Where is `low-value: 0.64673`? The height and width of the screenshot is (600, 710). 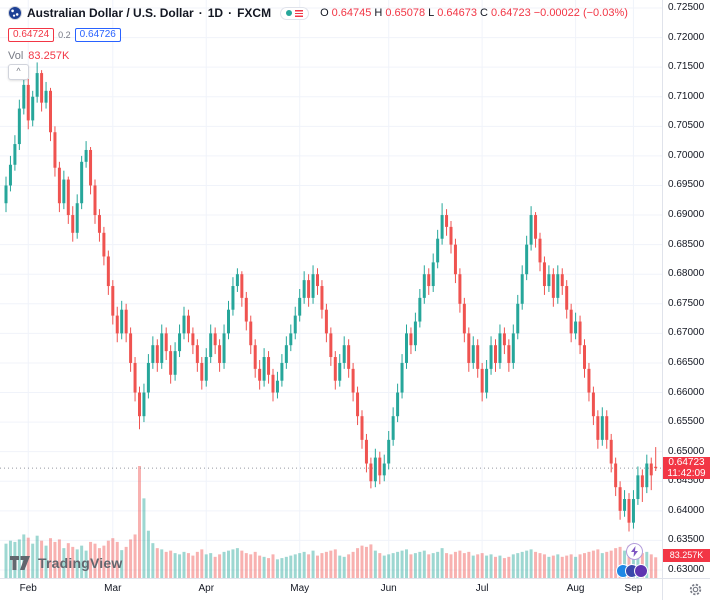 low-value: 0.64673 is located at coordinates (457, 13).